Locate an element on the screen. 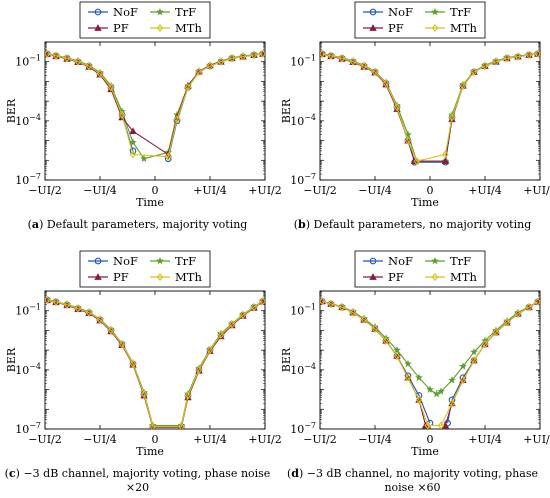 Image resolution: width=550 pixels, height=498 pixels. x-axis-label: Time is located at coordinates (425, 451).